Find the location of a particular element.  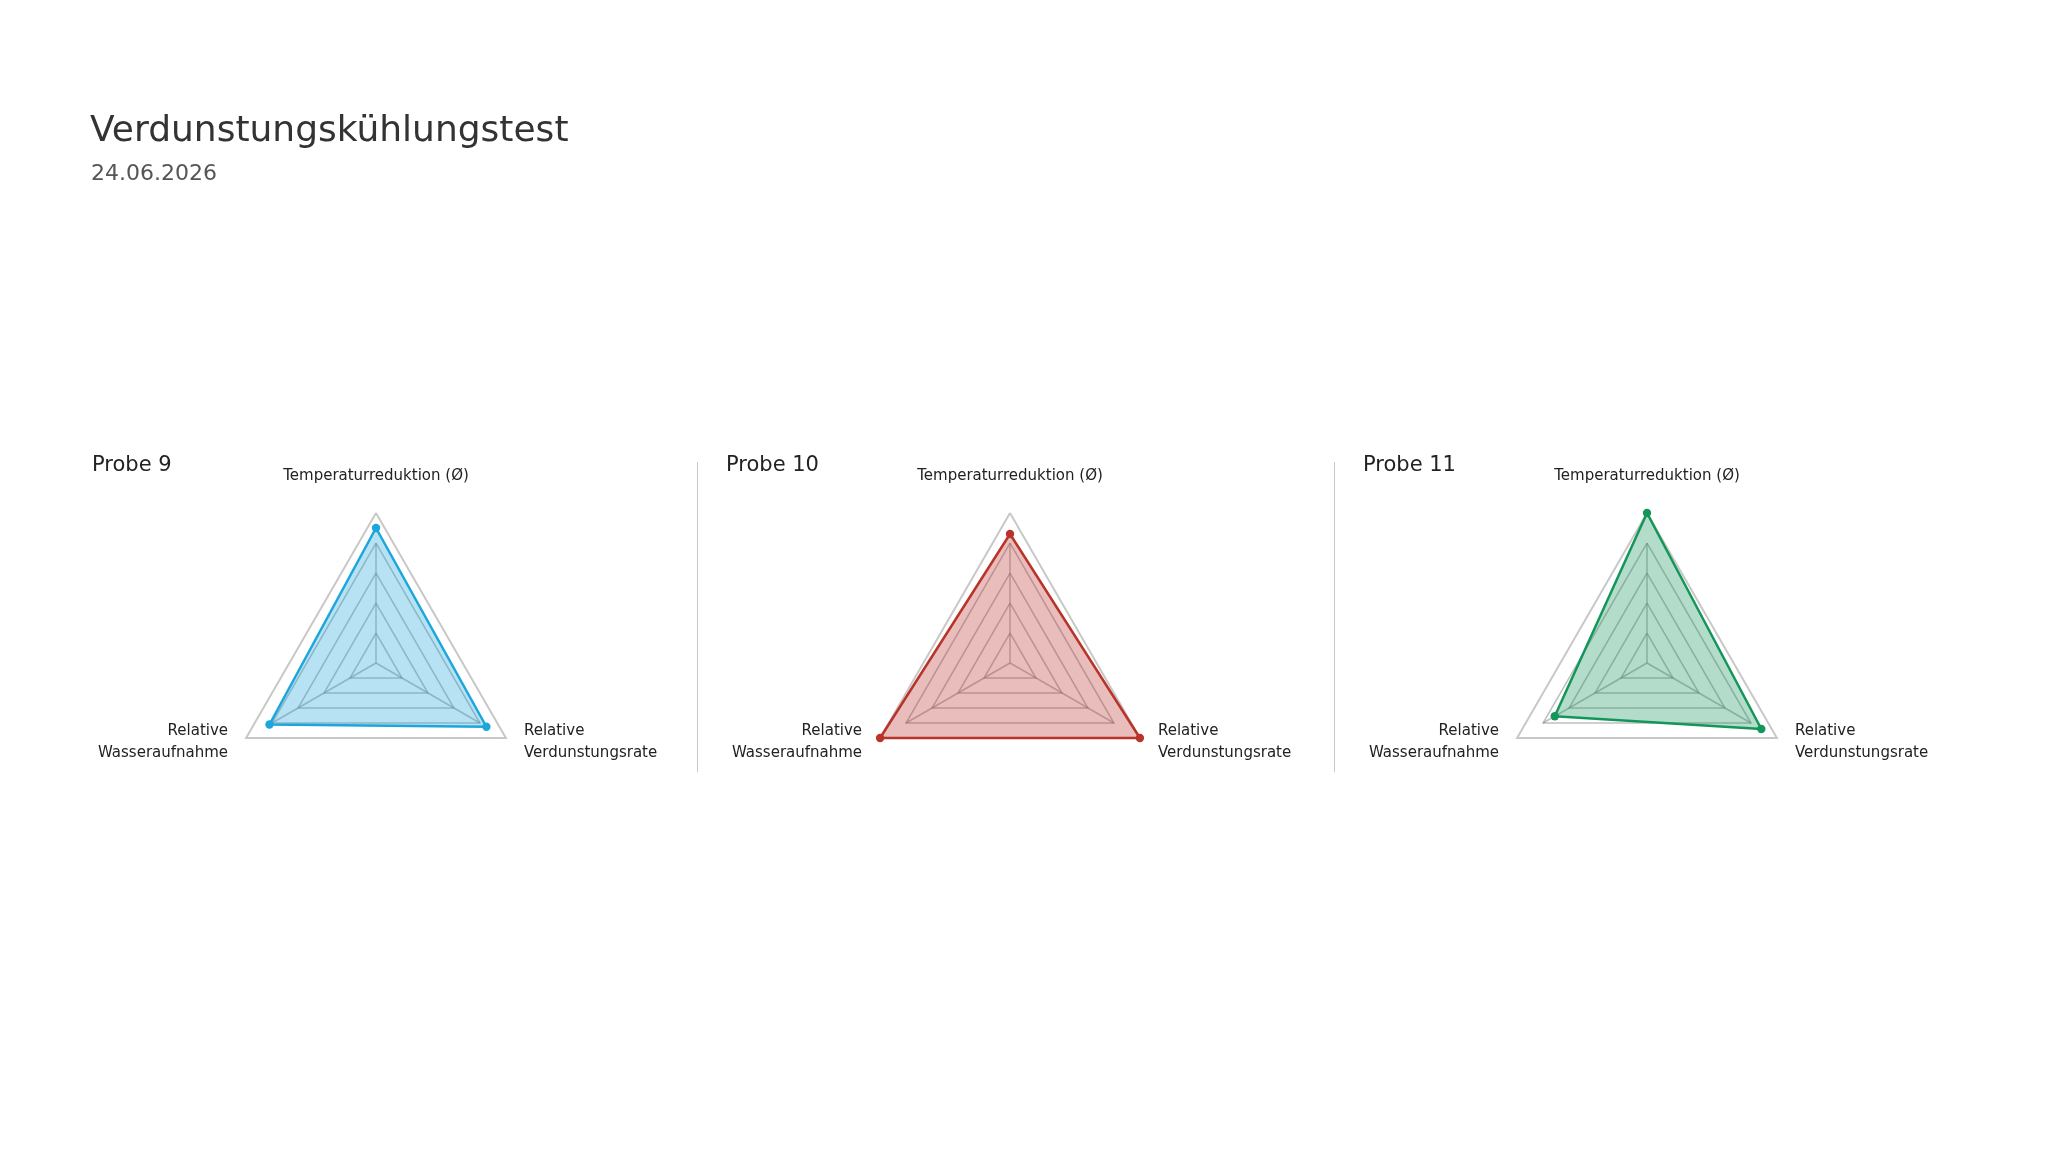

text: Verdunstungskühlungstest is located at coordinates (329, 128).